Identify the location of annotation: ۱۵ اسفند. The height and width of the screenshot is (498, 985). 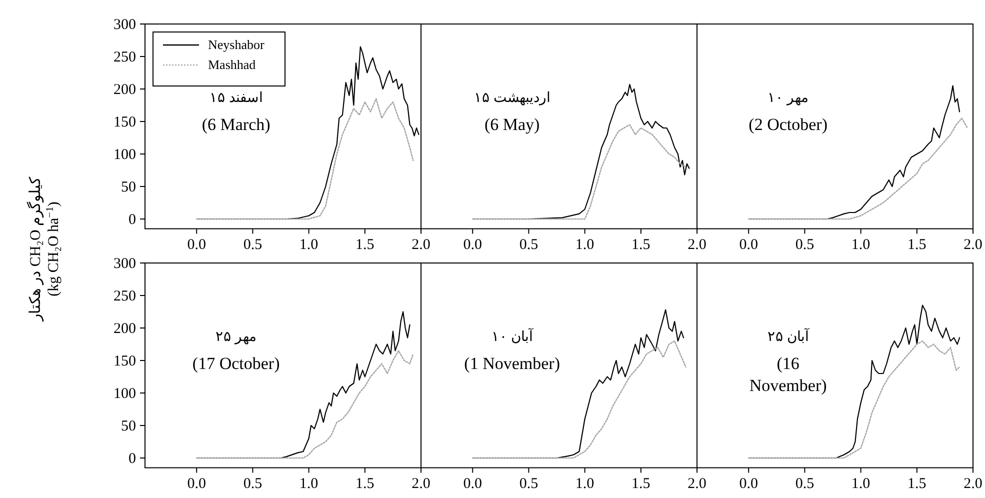
(236, 98).